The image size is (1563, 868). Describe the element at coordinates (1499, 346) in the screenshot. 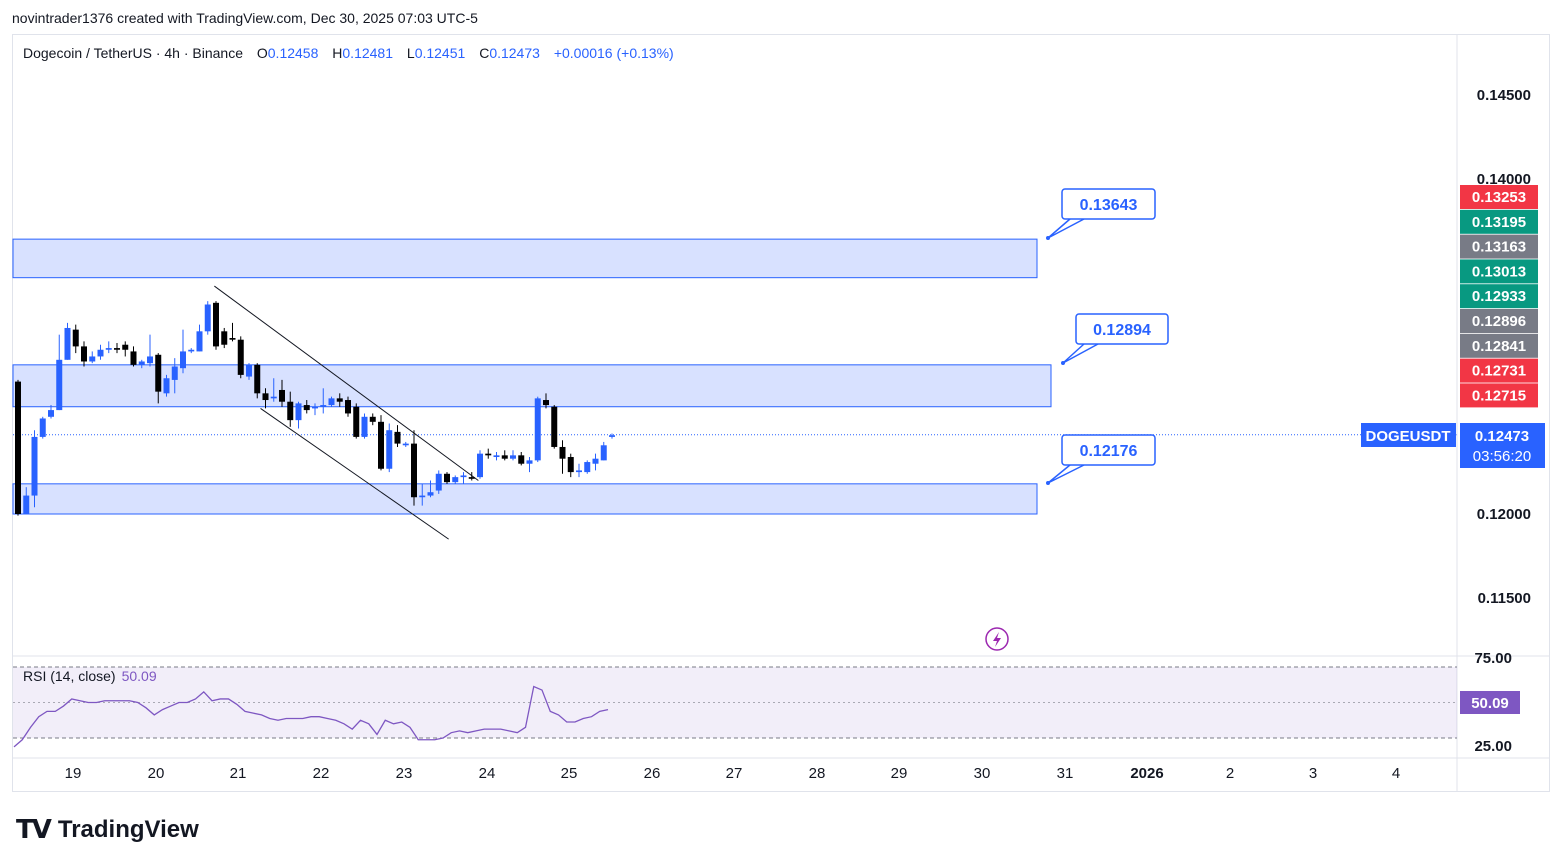

I see `price-badge-label: 0.12841` at that location.